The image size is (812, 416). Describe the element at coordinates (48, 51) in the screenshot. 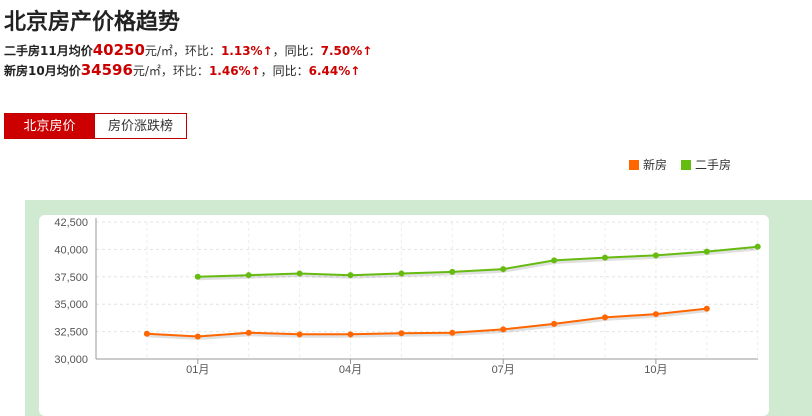

I see `second-hand-label: 二手房11月均价` at that location.